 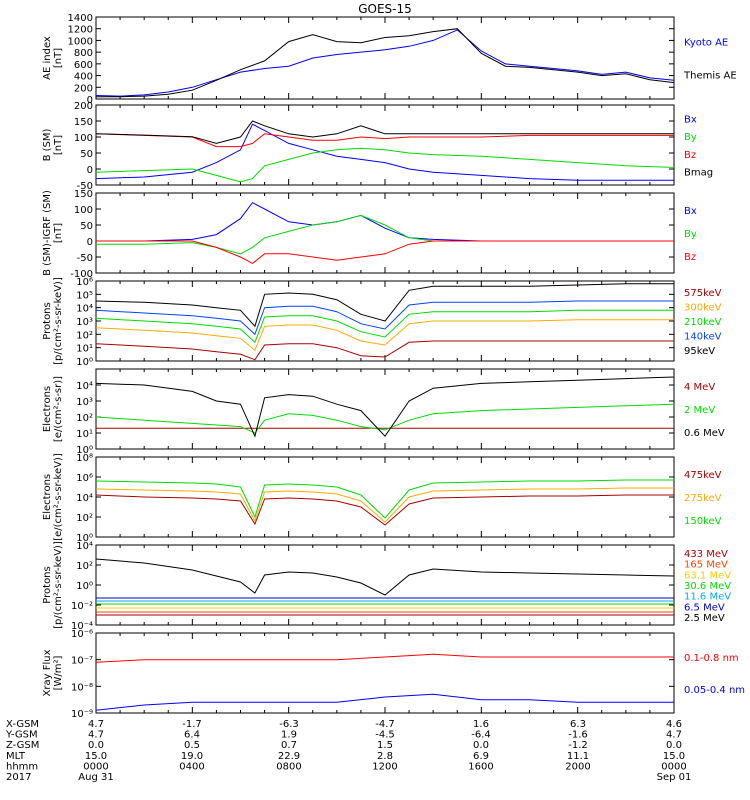 I want to click on orbit-value: 4.6, so click(x=674, y=724).